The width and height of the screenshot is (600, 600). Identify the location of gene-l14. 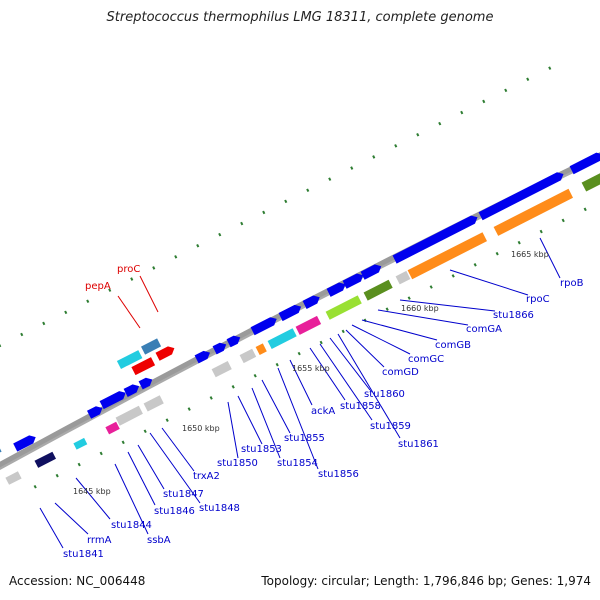
(403, 277).